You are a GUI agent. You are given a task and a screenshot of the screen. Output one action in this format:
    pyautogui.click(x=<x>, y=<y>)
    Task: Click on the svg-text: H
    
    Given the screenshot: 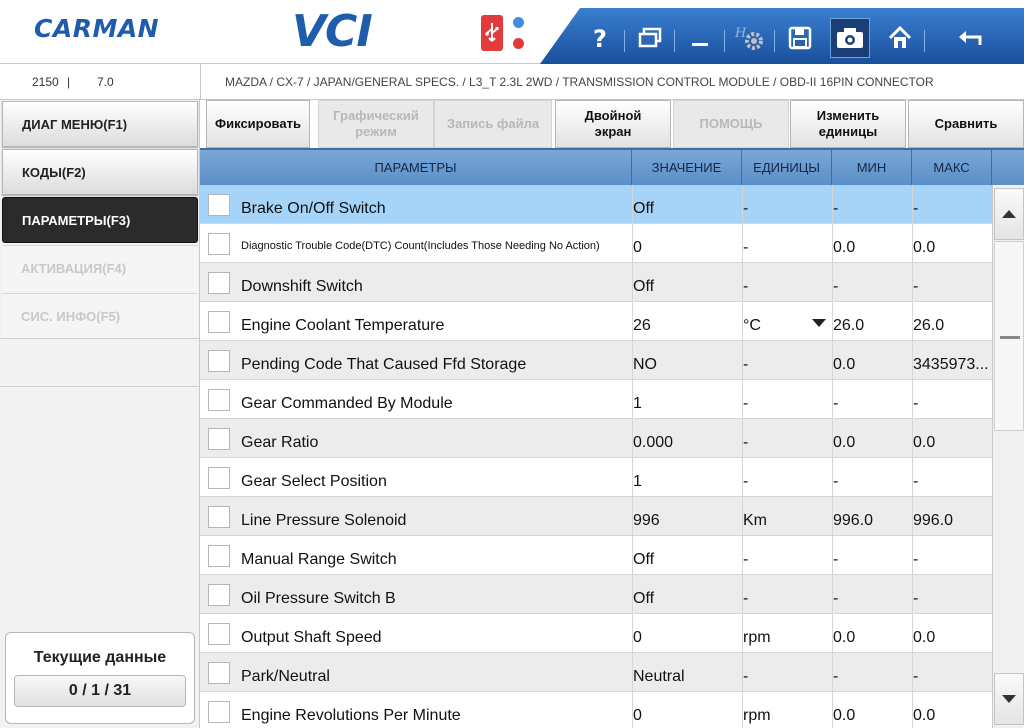 What is the action you would take?
    pyautogui.click(x=740, y=33)
    